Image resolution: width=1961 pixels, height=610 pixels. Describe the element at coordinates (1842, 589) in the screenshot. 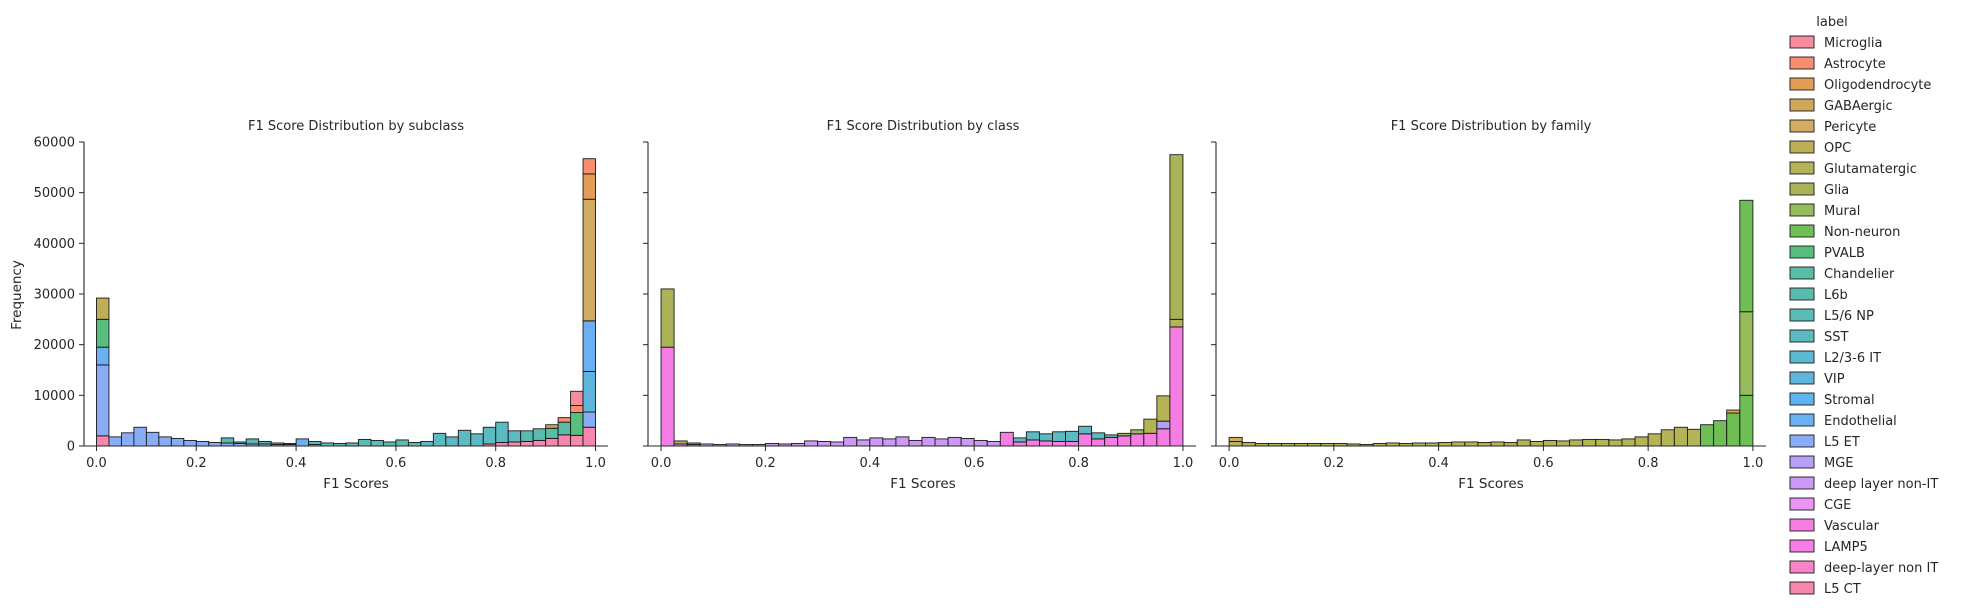

I see `legend-label: L5 CT` at that location.